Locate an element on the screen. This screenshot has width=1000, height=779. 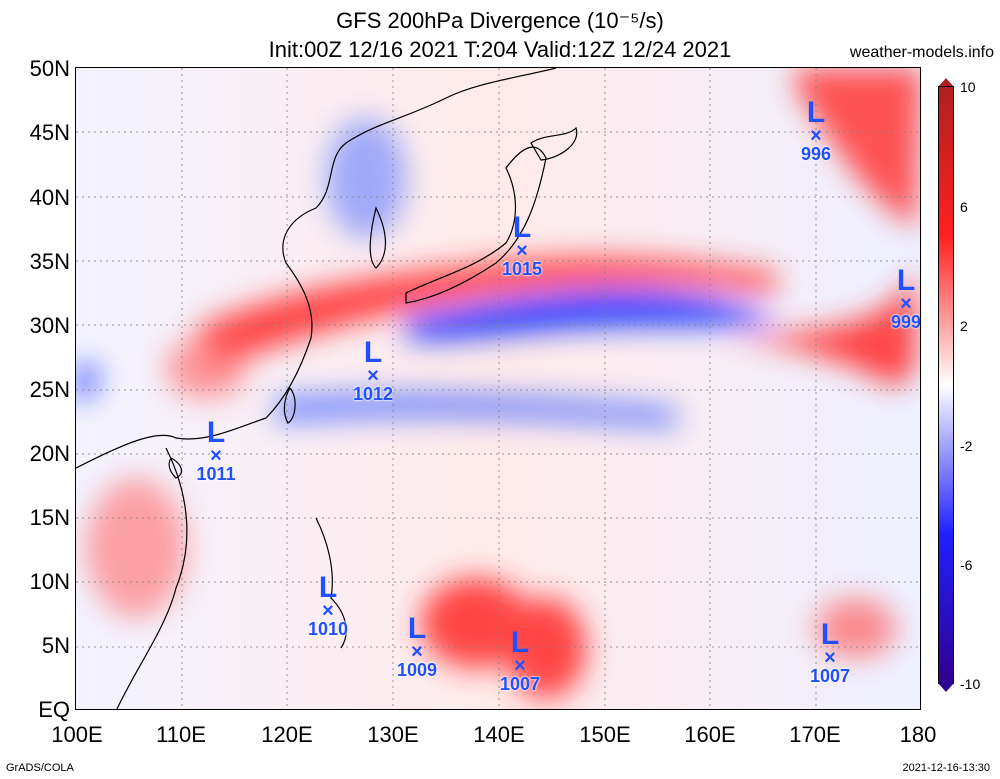
lat-label: 5N is located at coordinates (55, 645).